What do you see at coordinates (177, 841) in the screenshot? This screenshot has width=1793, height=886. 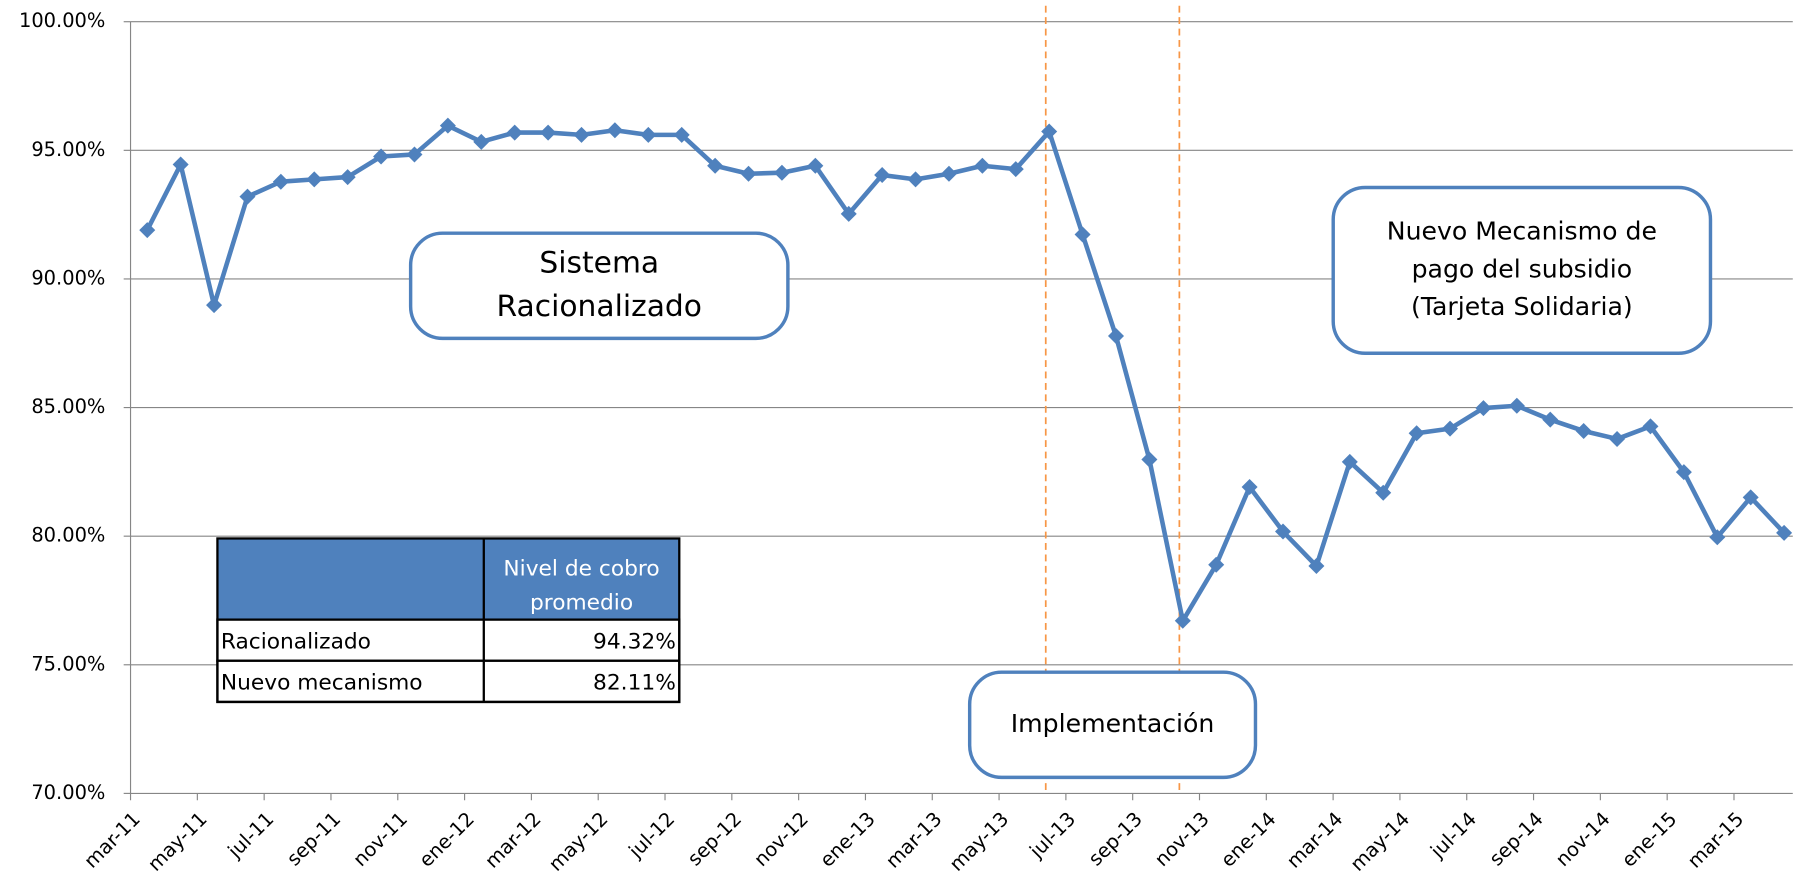 I see `x-tick-label: may-11` at bounding box center [177, 841].